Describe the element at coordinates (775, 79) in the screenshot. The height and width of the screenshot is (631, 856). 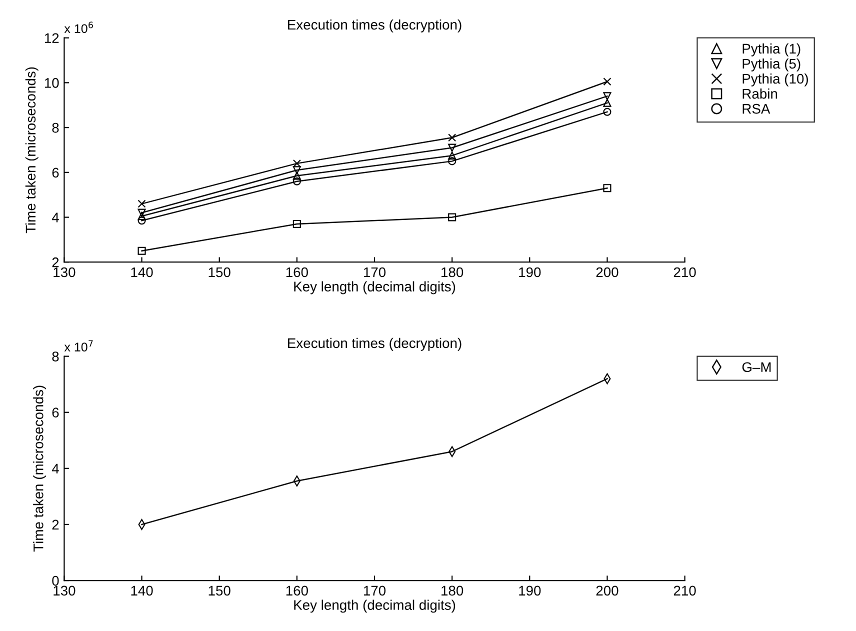
I see `legend-label: Pythia (10)` at that location.